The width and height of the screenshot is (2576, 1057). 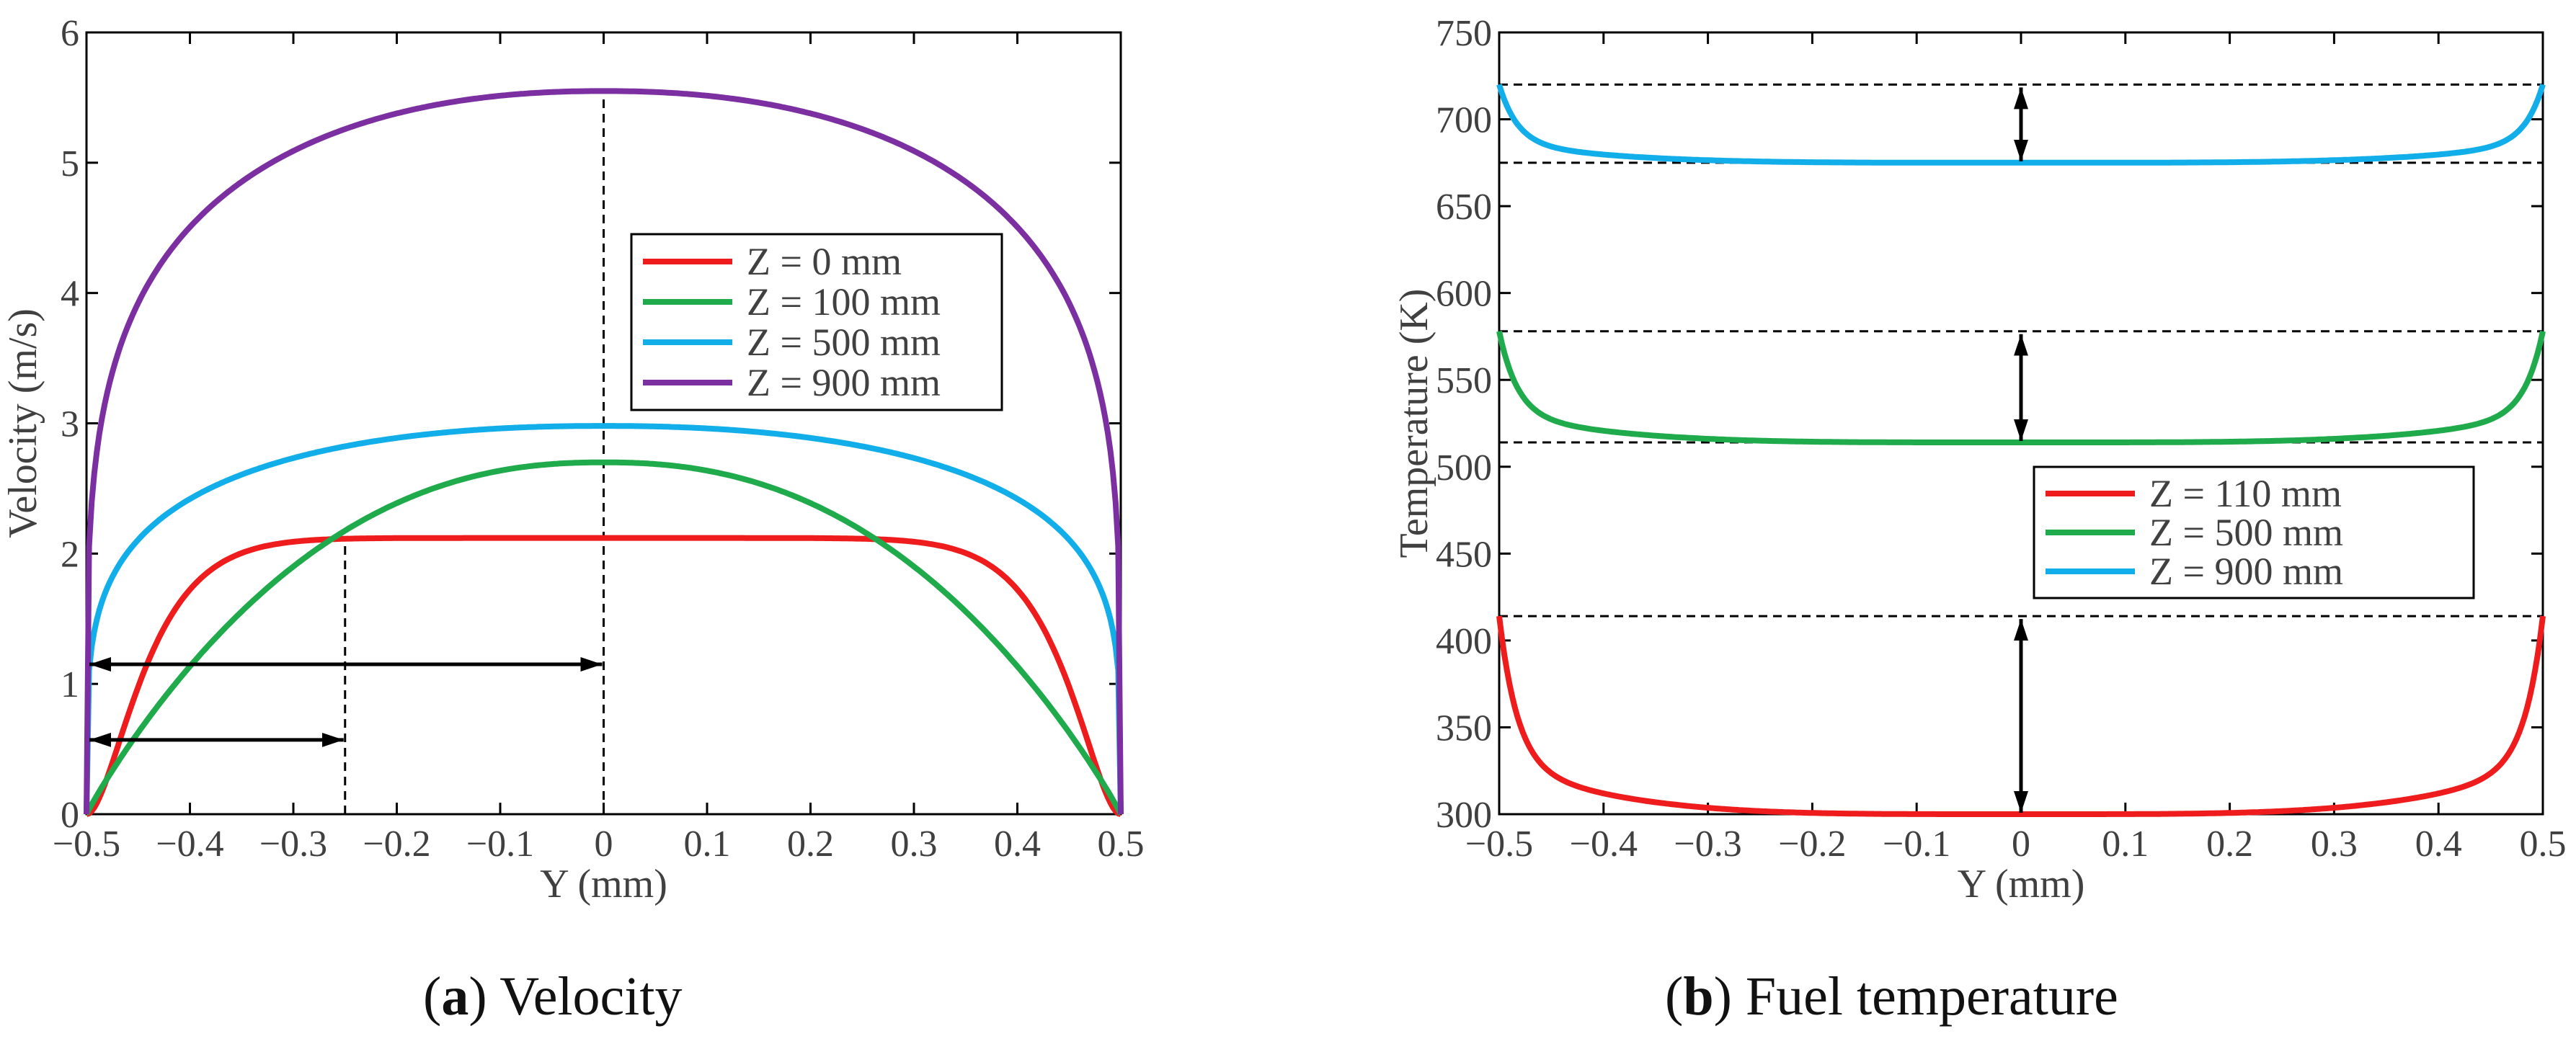 What do you see at coordinates (2334, 845) in the screenshot?
I see `x-tick-label-b: 0.3` at bounding box center [2334, 845].